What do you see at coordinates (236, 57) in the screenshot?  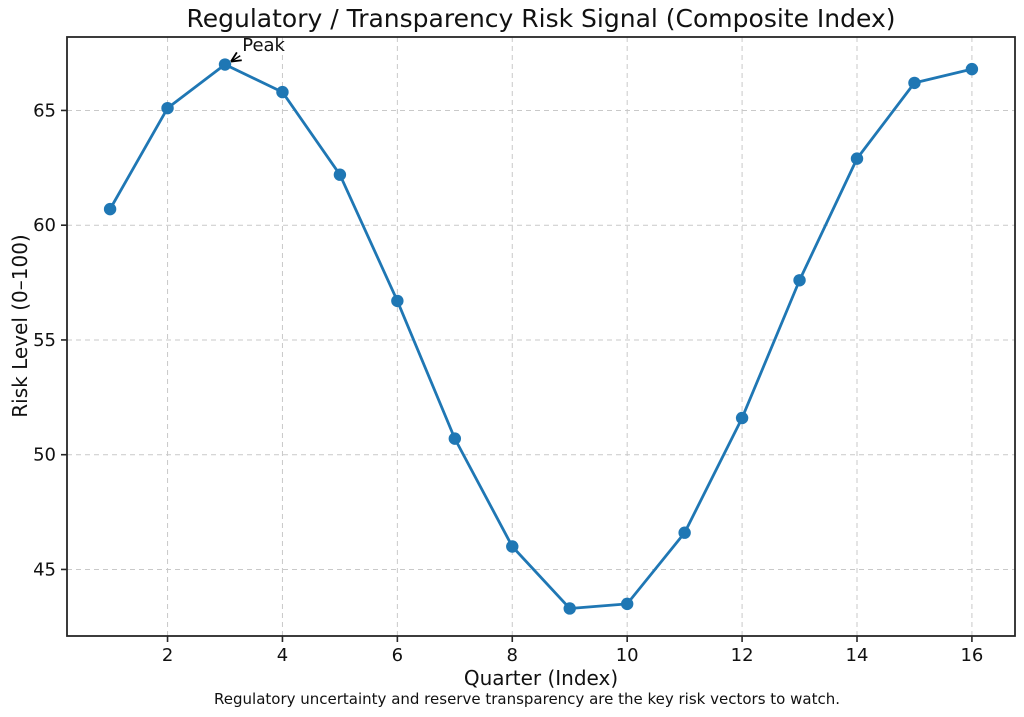 I see `annotation-arrow` at bounding box center [236, 57].